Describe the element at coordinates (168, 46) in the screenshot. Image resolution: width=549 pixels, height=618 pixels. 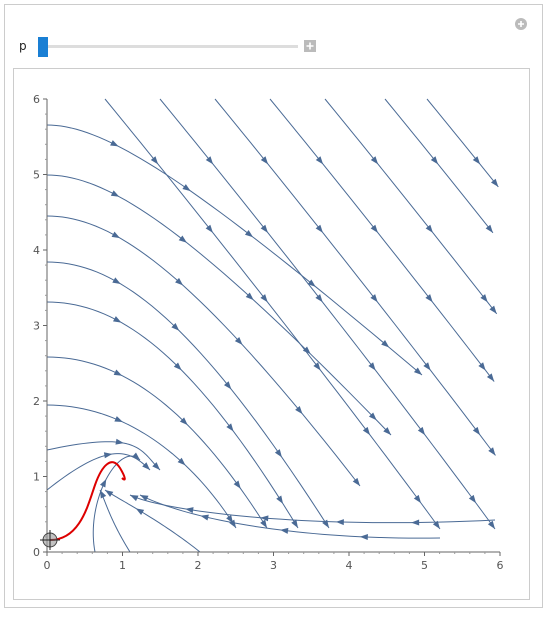
I see `slider-track` at that location.